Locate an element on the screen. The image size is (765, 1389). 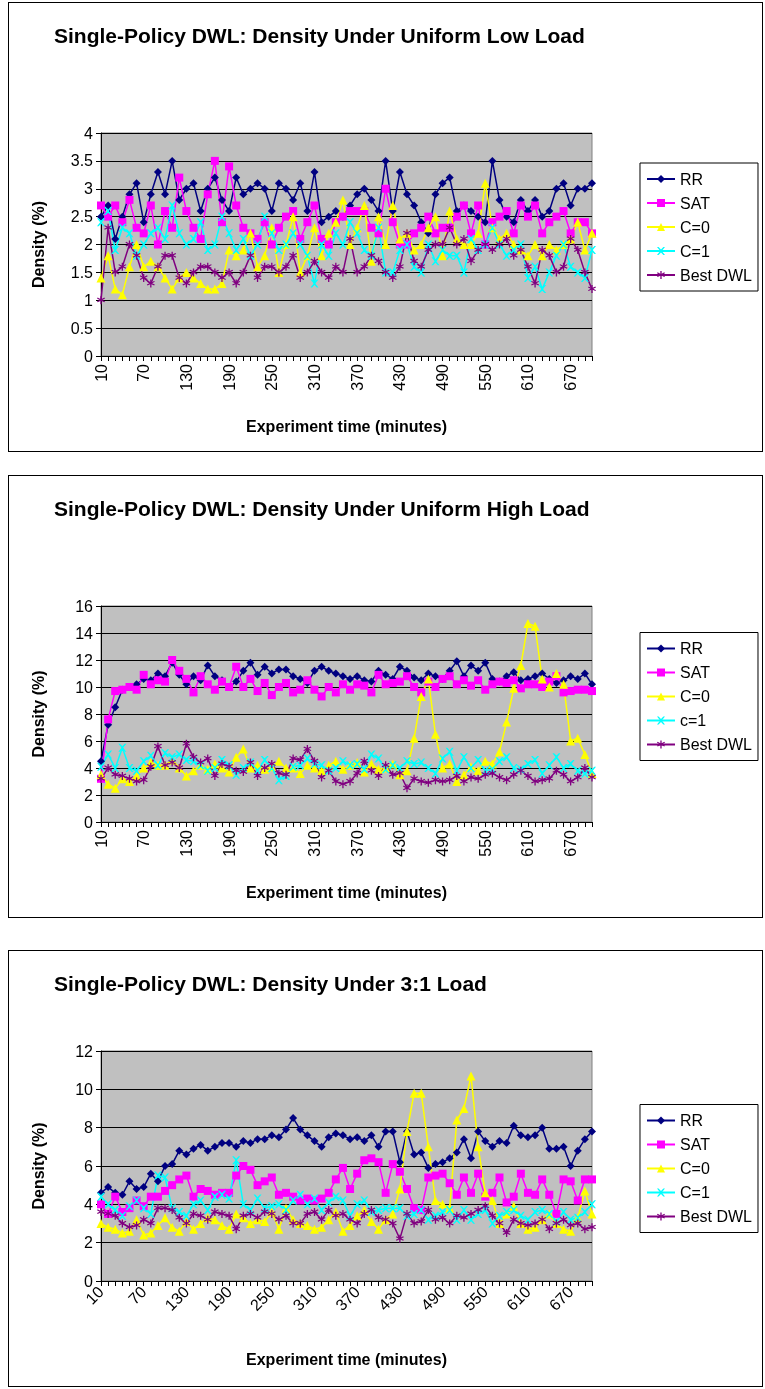
y-tick-label: 0.5 is located at coordinates (82, 328).